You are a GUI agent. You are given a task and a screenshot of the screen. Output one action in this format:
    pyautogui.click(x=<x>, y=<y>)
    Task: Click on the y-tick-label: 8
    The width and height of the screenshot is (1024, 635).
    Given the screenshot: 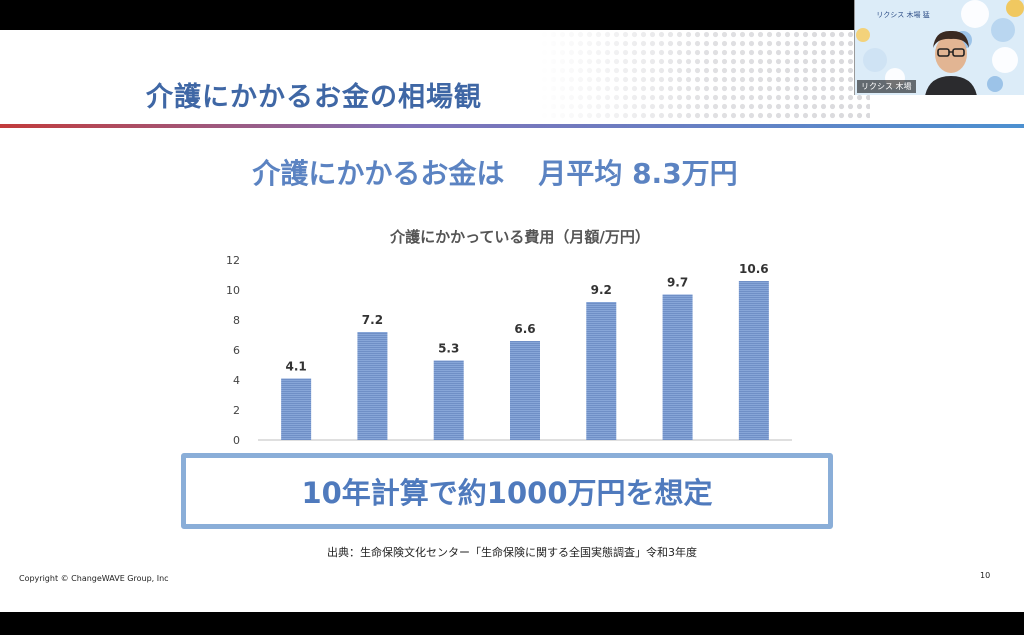 What is the action you would take?
    pyautogui.click(x=236, y=320)
    